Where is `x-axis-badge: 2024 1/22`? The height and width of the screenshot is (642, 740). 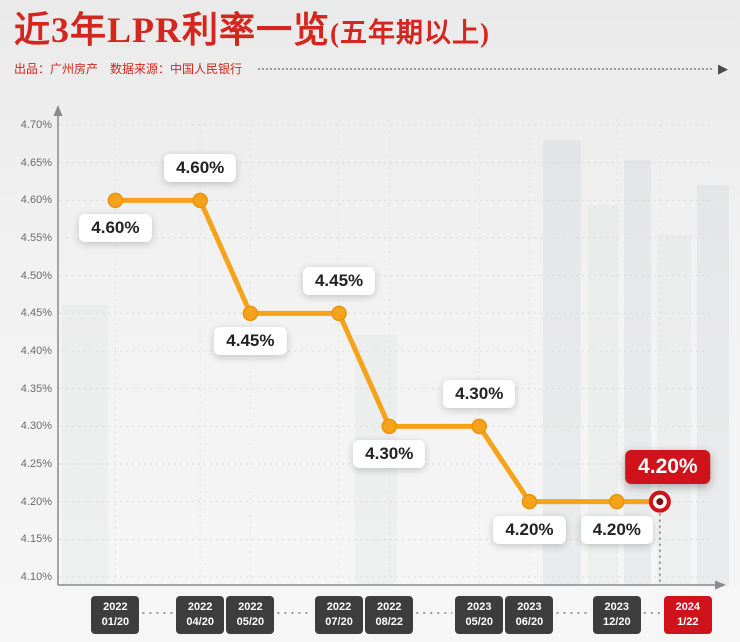 x-axis-badge: 2024 1/22 is located at coordinates (687, 615).